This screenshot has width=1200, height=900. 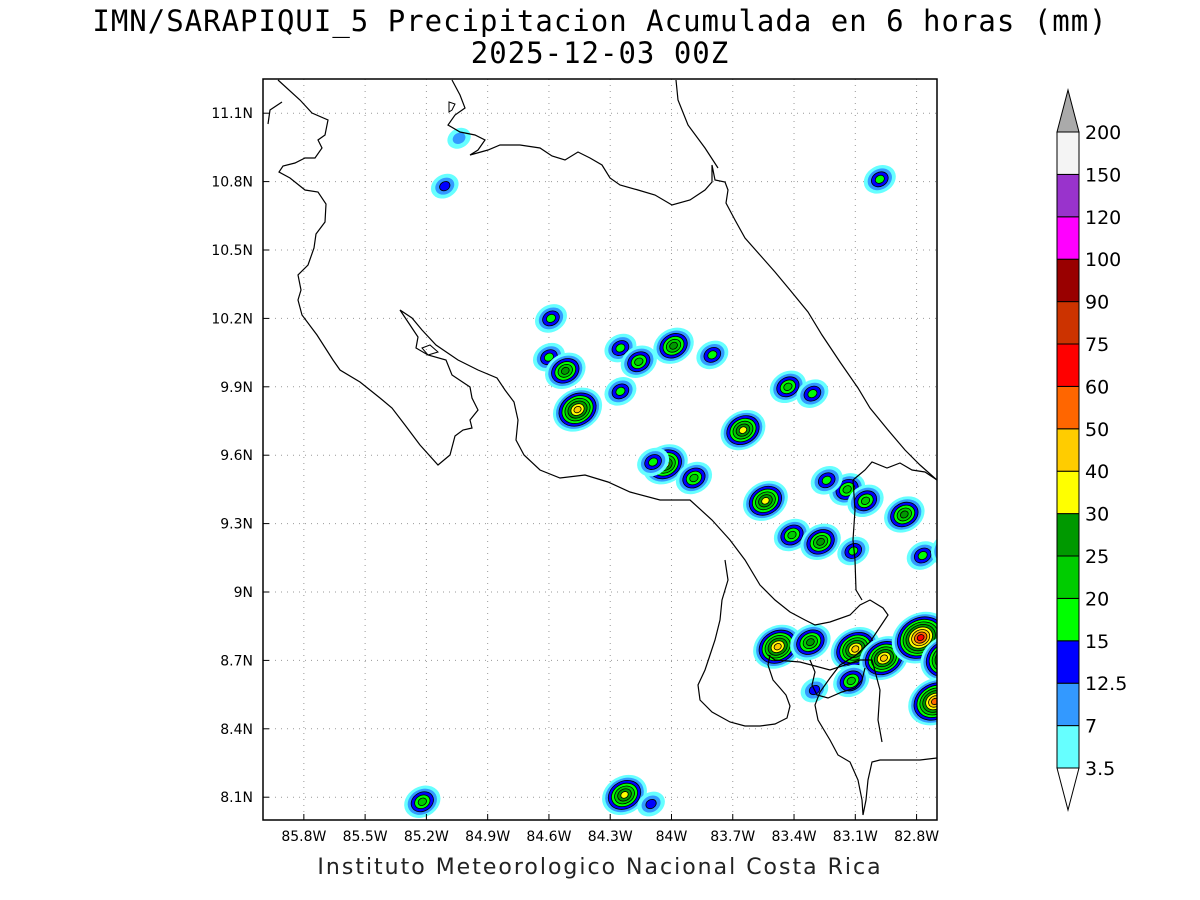 I want to click on colorbar-level-label: 12.5, so click(x=1106, y=684).